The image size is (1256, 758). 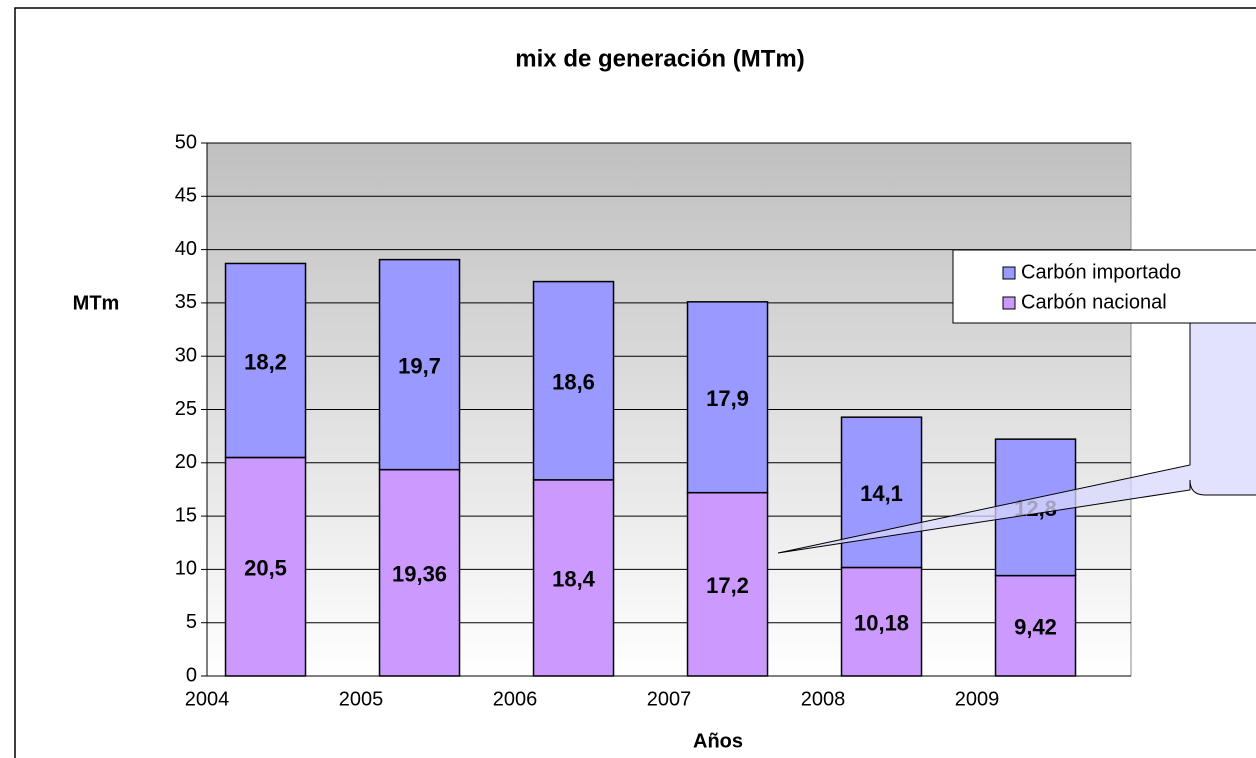 I want to click on value-label: 14,1, so click(x=881, y=493).